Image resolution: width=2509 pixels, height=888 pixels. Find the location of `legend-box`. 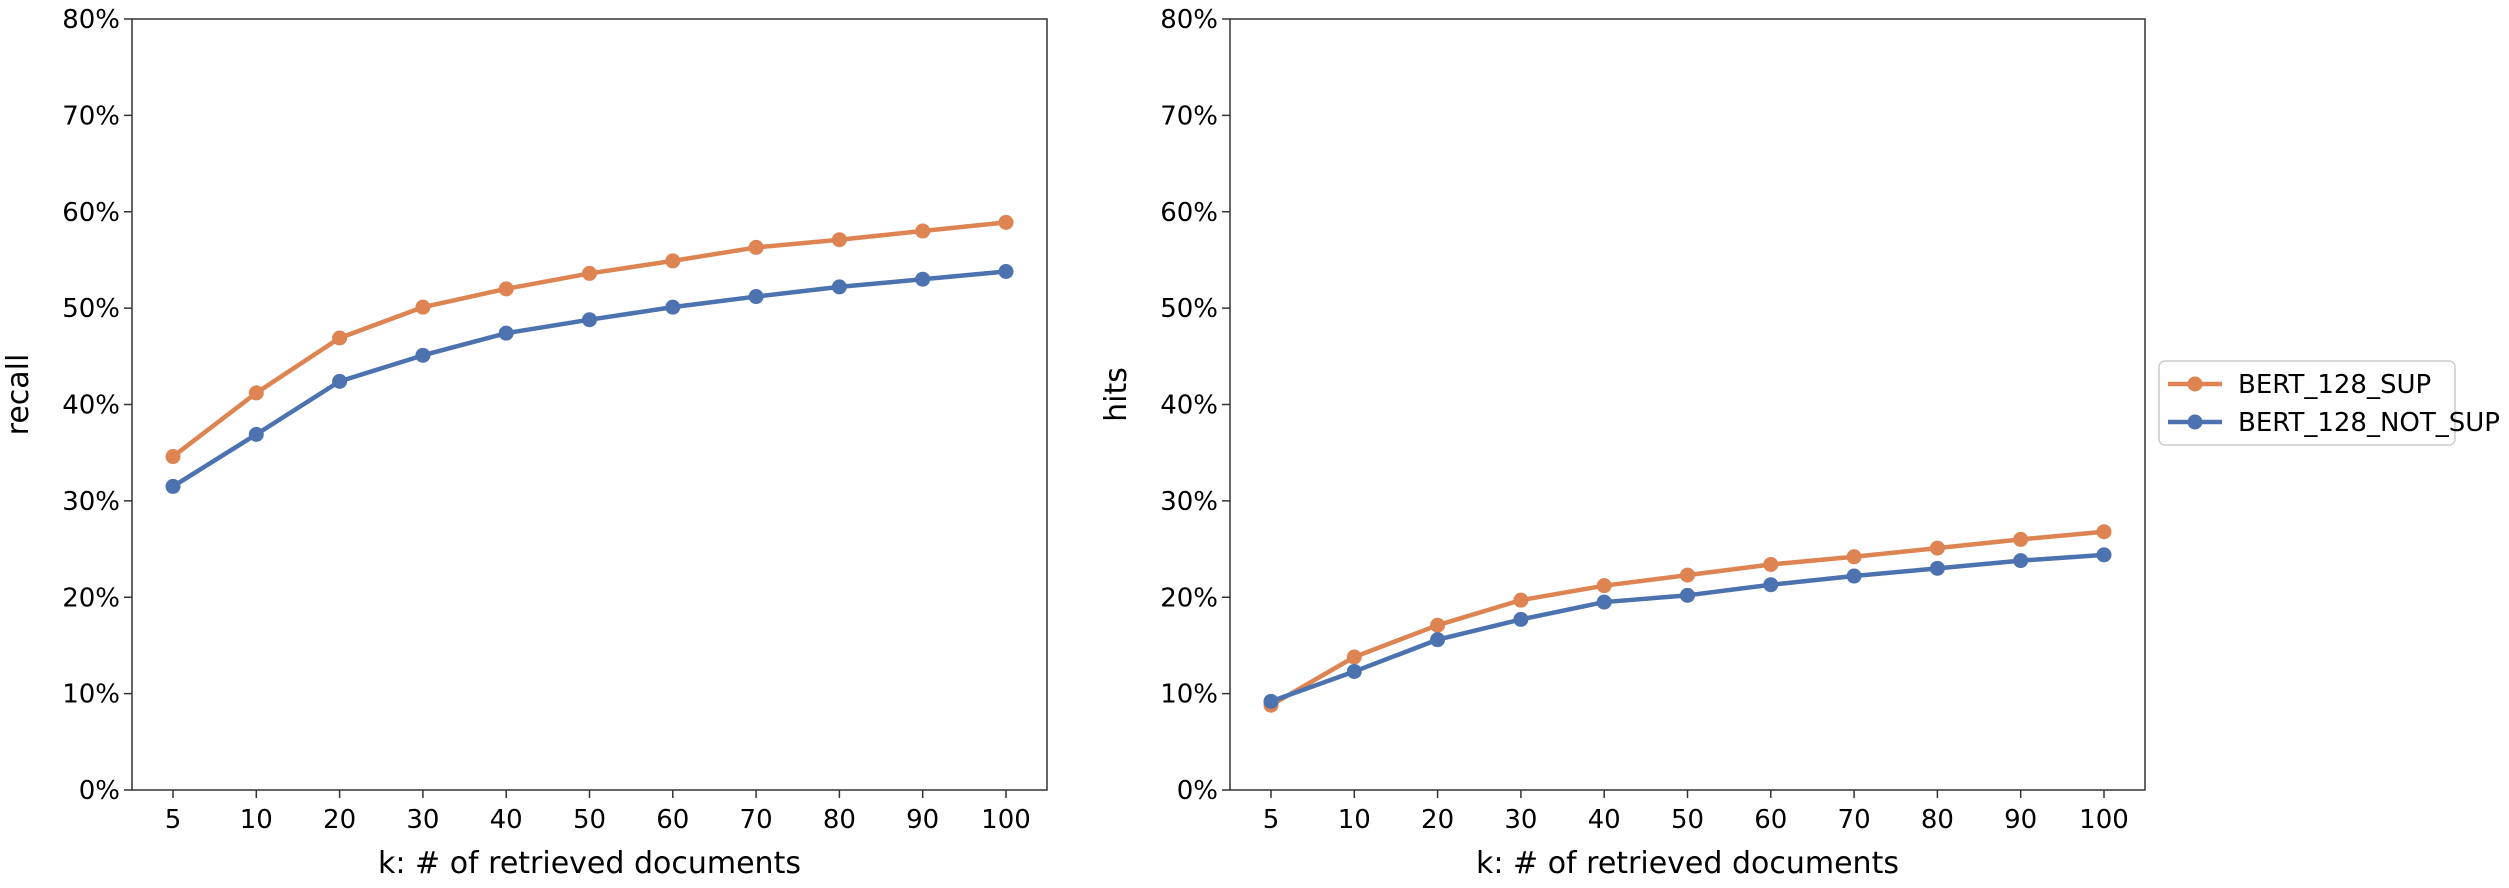

legend-box is located at coordinates (2307, 403).